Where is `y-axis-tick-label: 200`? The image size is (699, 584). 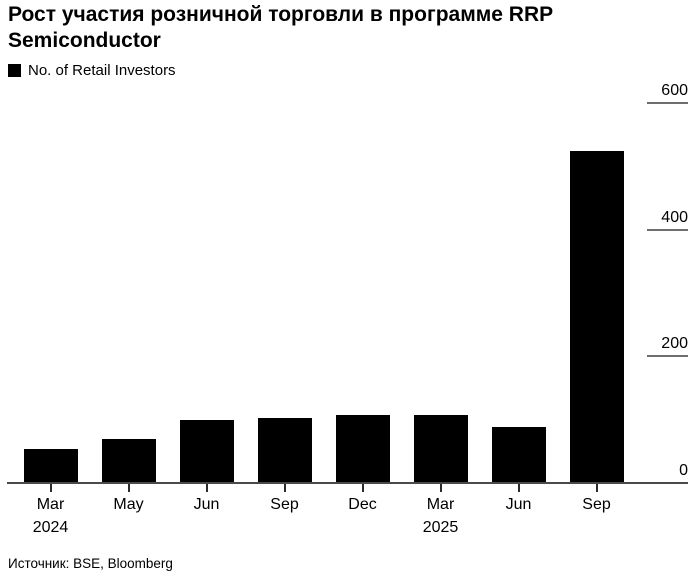 y-axis-tick-label: 200 is located at coordinates (674, 344).